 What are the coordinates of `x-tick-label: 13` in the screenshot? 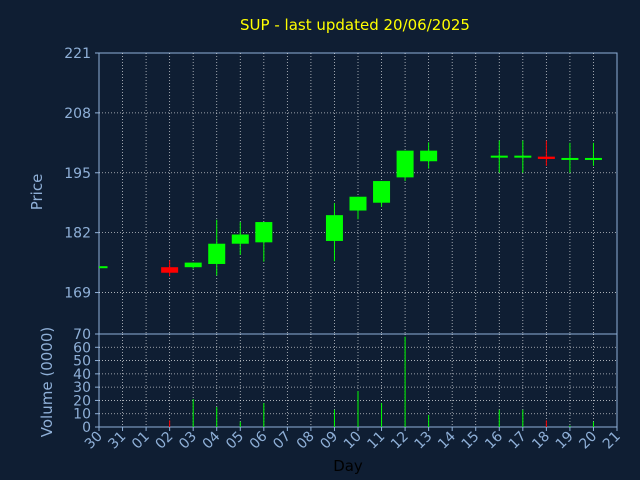 It's located at (424, 441).